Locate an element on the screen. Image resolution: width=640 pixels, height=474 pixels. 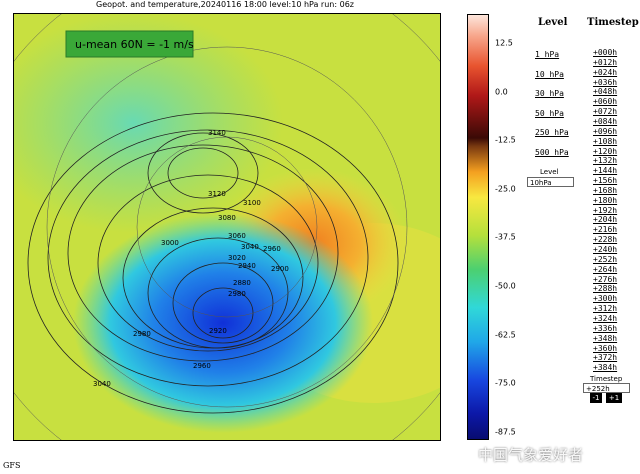
colorbar-label: 0.0 is located at coordinates (501, 92).